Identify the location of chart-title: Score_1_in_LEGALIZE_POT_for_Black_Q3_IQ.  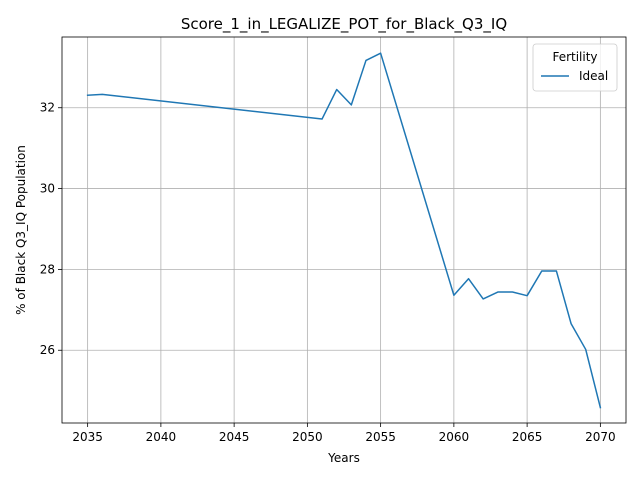
(344, 24).